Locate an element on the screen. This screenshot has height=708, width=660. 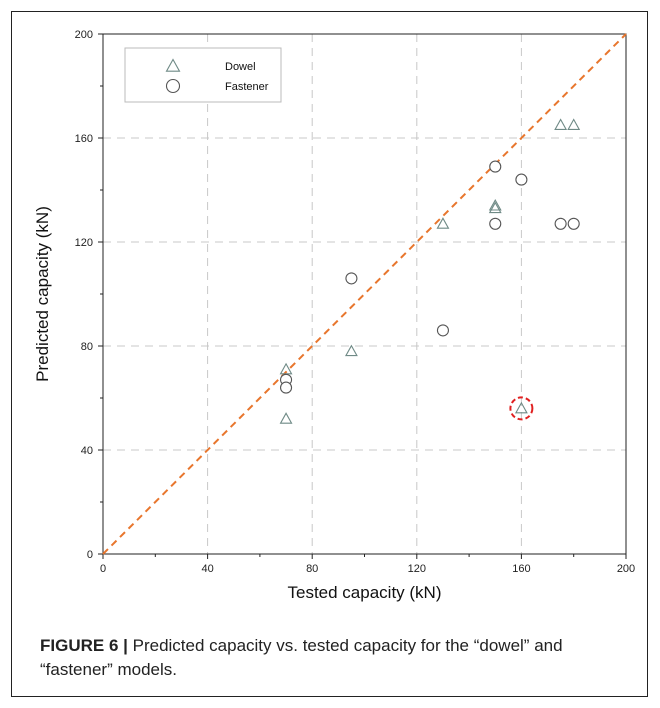
y-tick-label: 0 is located at coordinates (90, 555).